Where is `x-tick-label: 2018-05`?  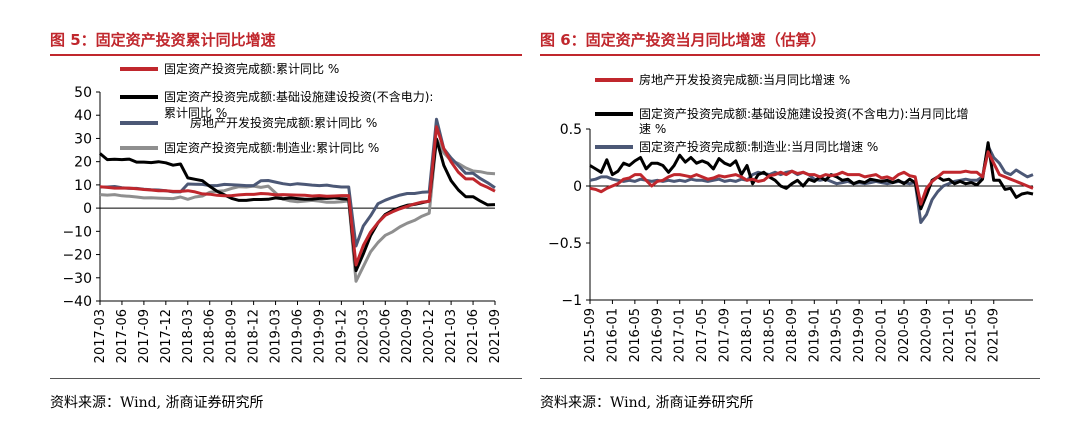
x-tick-label: 2018-05 is located at coordinates (769, 335).